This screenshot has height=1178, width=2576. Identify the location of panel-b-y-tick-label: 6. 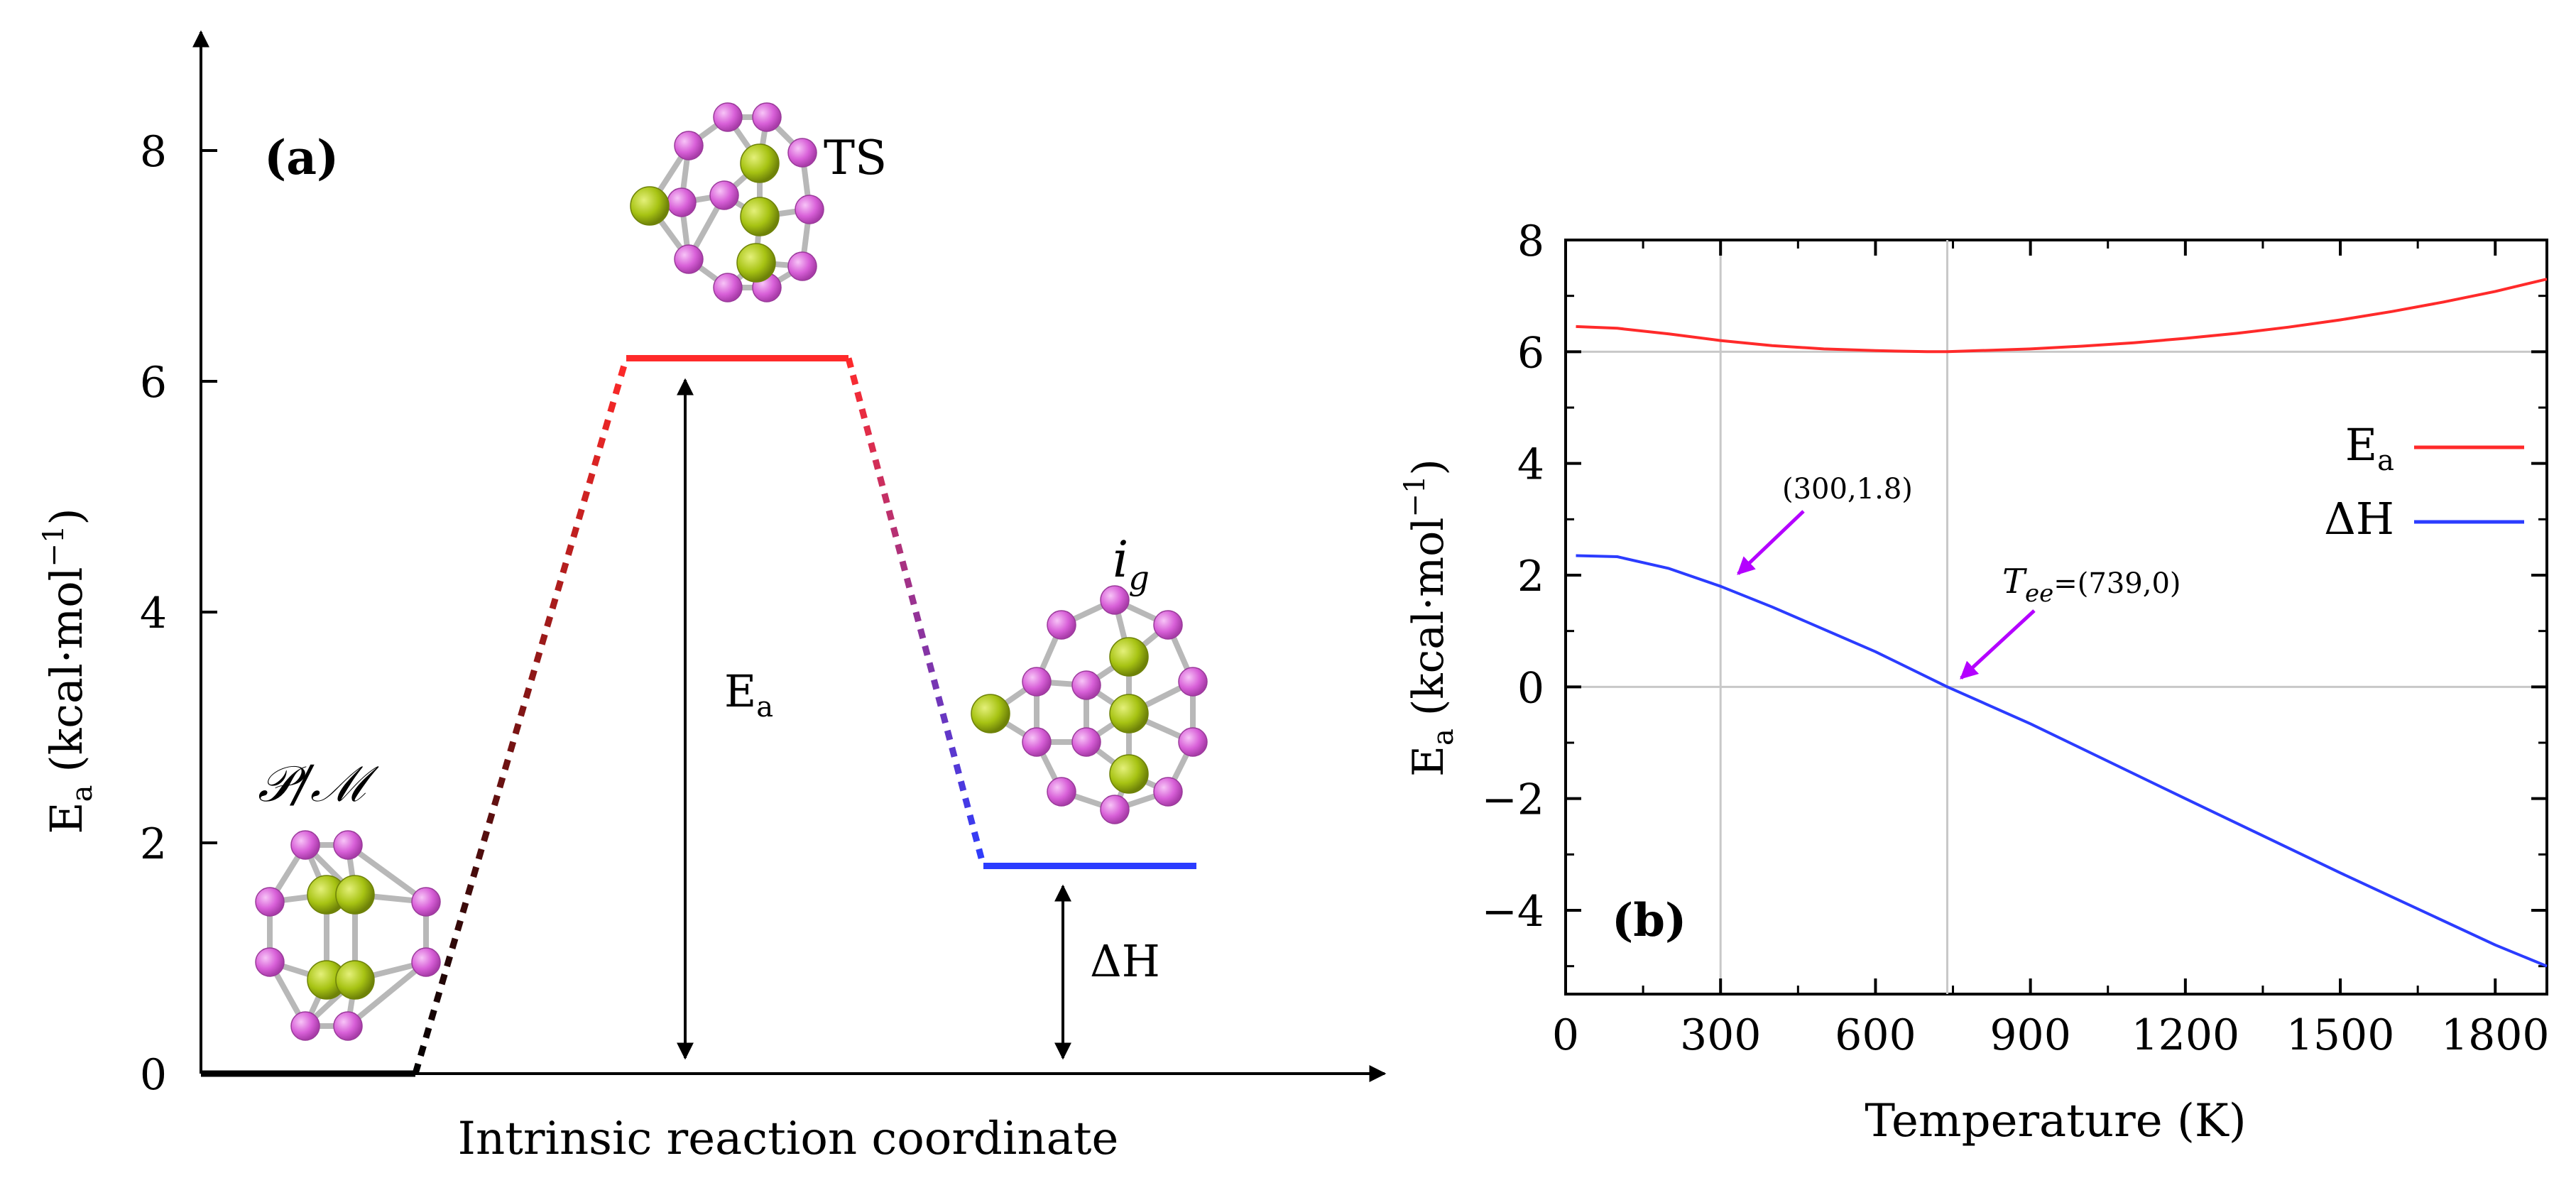
(1530, 353).